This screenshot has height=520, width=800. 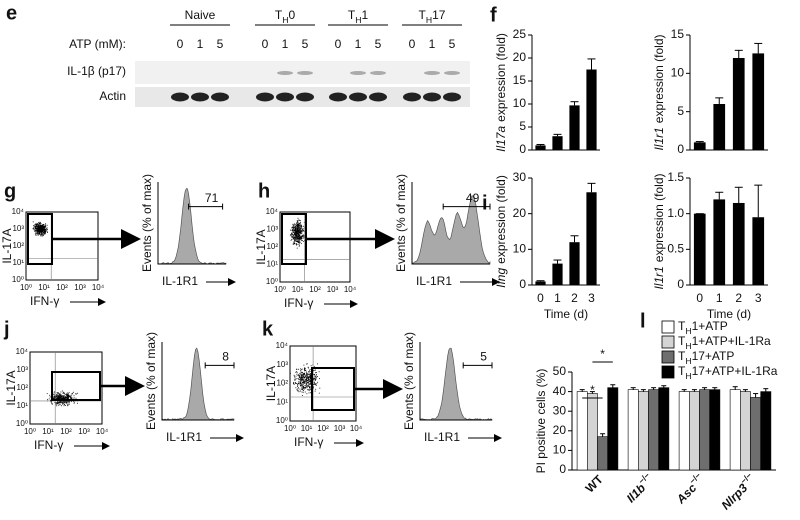 What do you see at coordinates (401, 223) in the screenshot?
I see `hist-y-label: Events (% of max)` at bounding box center [401, 223].